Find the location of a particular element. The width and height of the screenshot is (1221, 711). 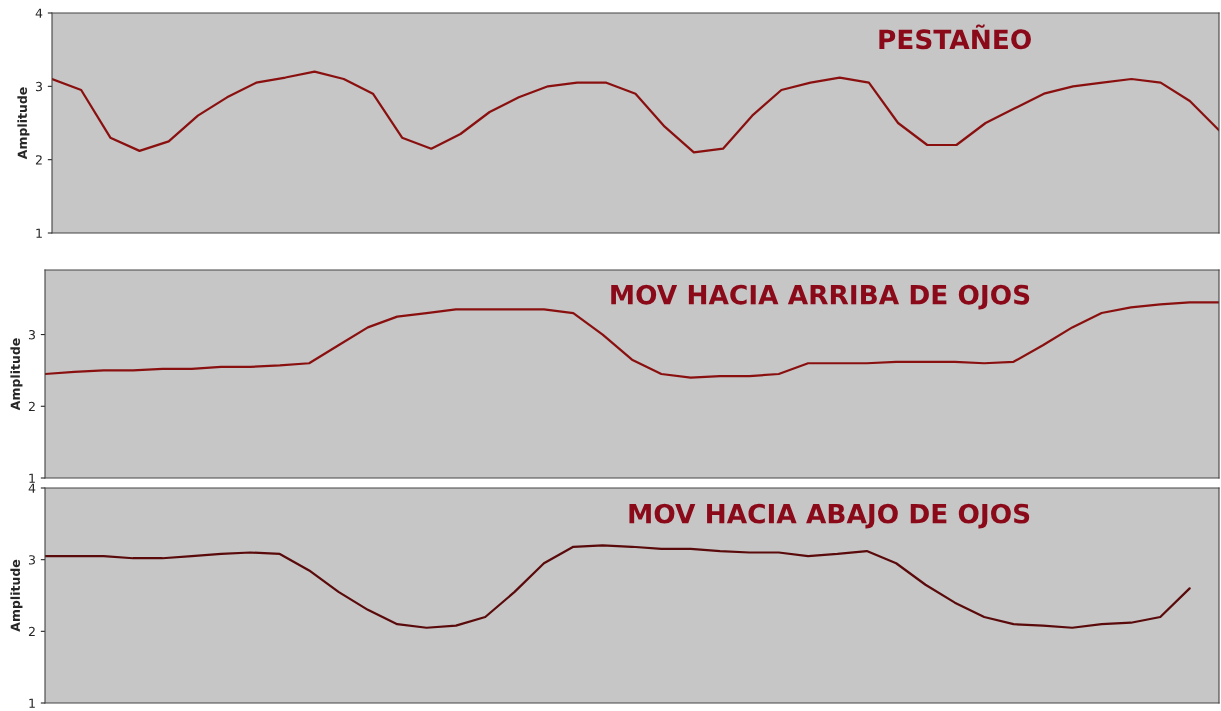

text: MOV HACIA ARRIBA DE OJOS is located at coordinates (820, 297).